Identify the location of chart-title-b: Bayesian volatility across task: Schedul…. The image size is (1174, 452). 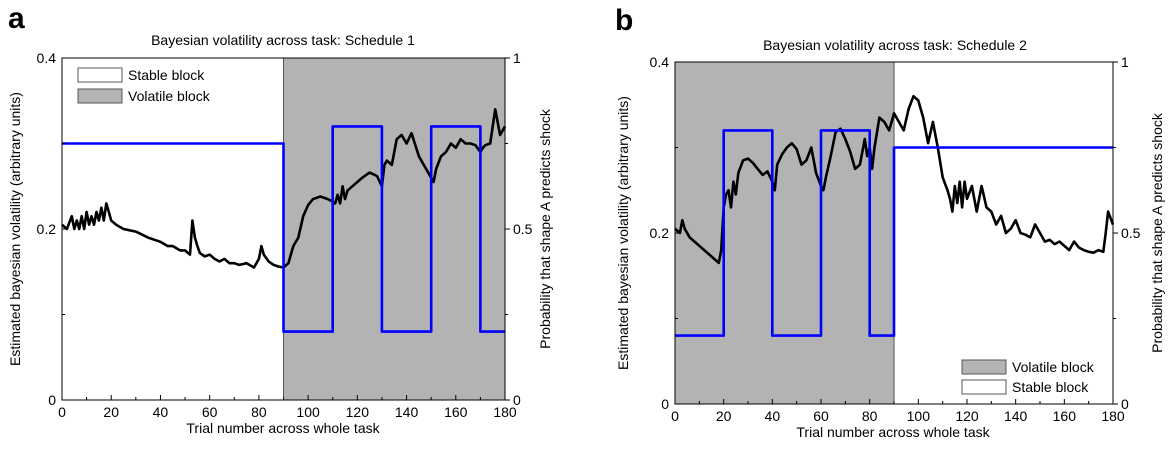
(895, 45).